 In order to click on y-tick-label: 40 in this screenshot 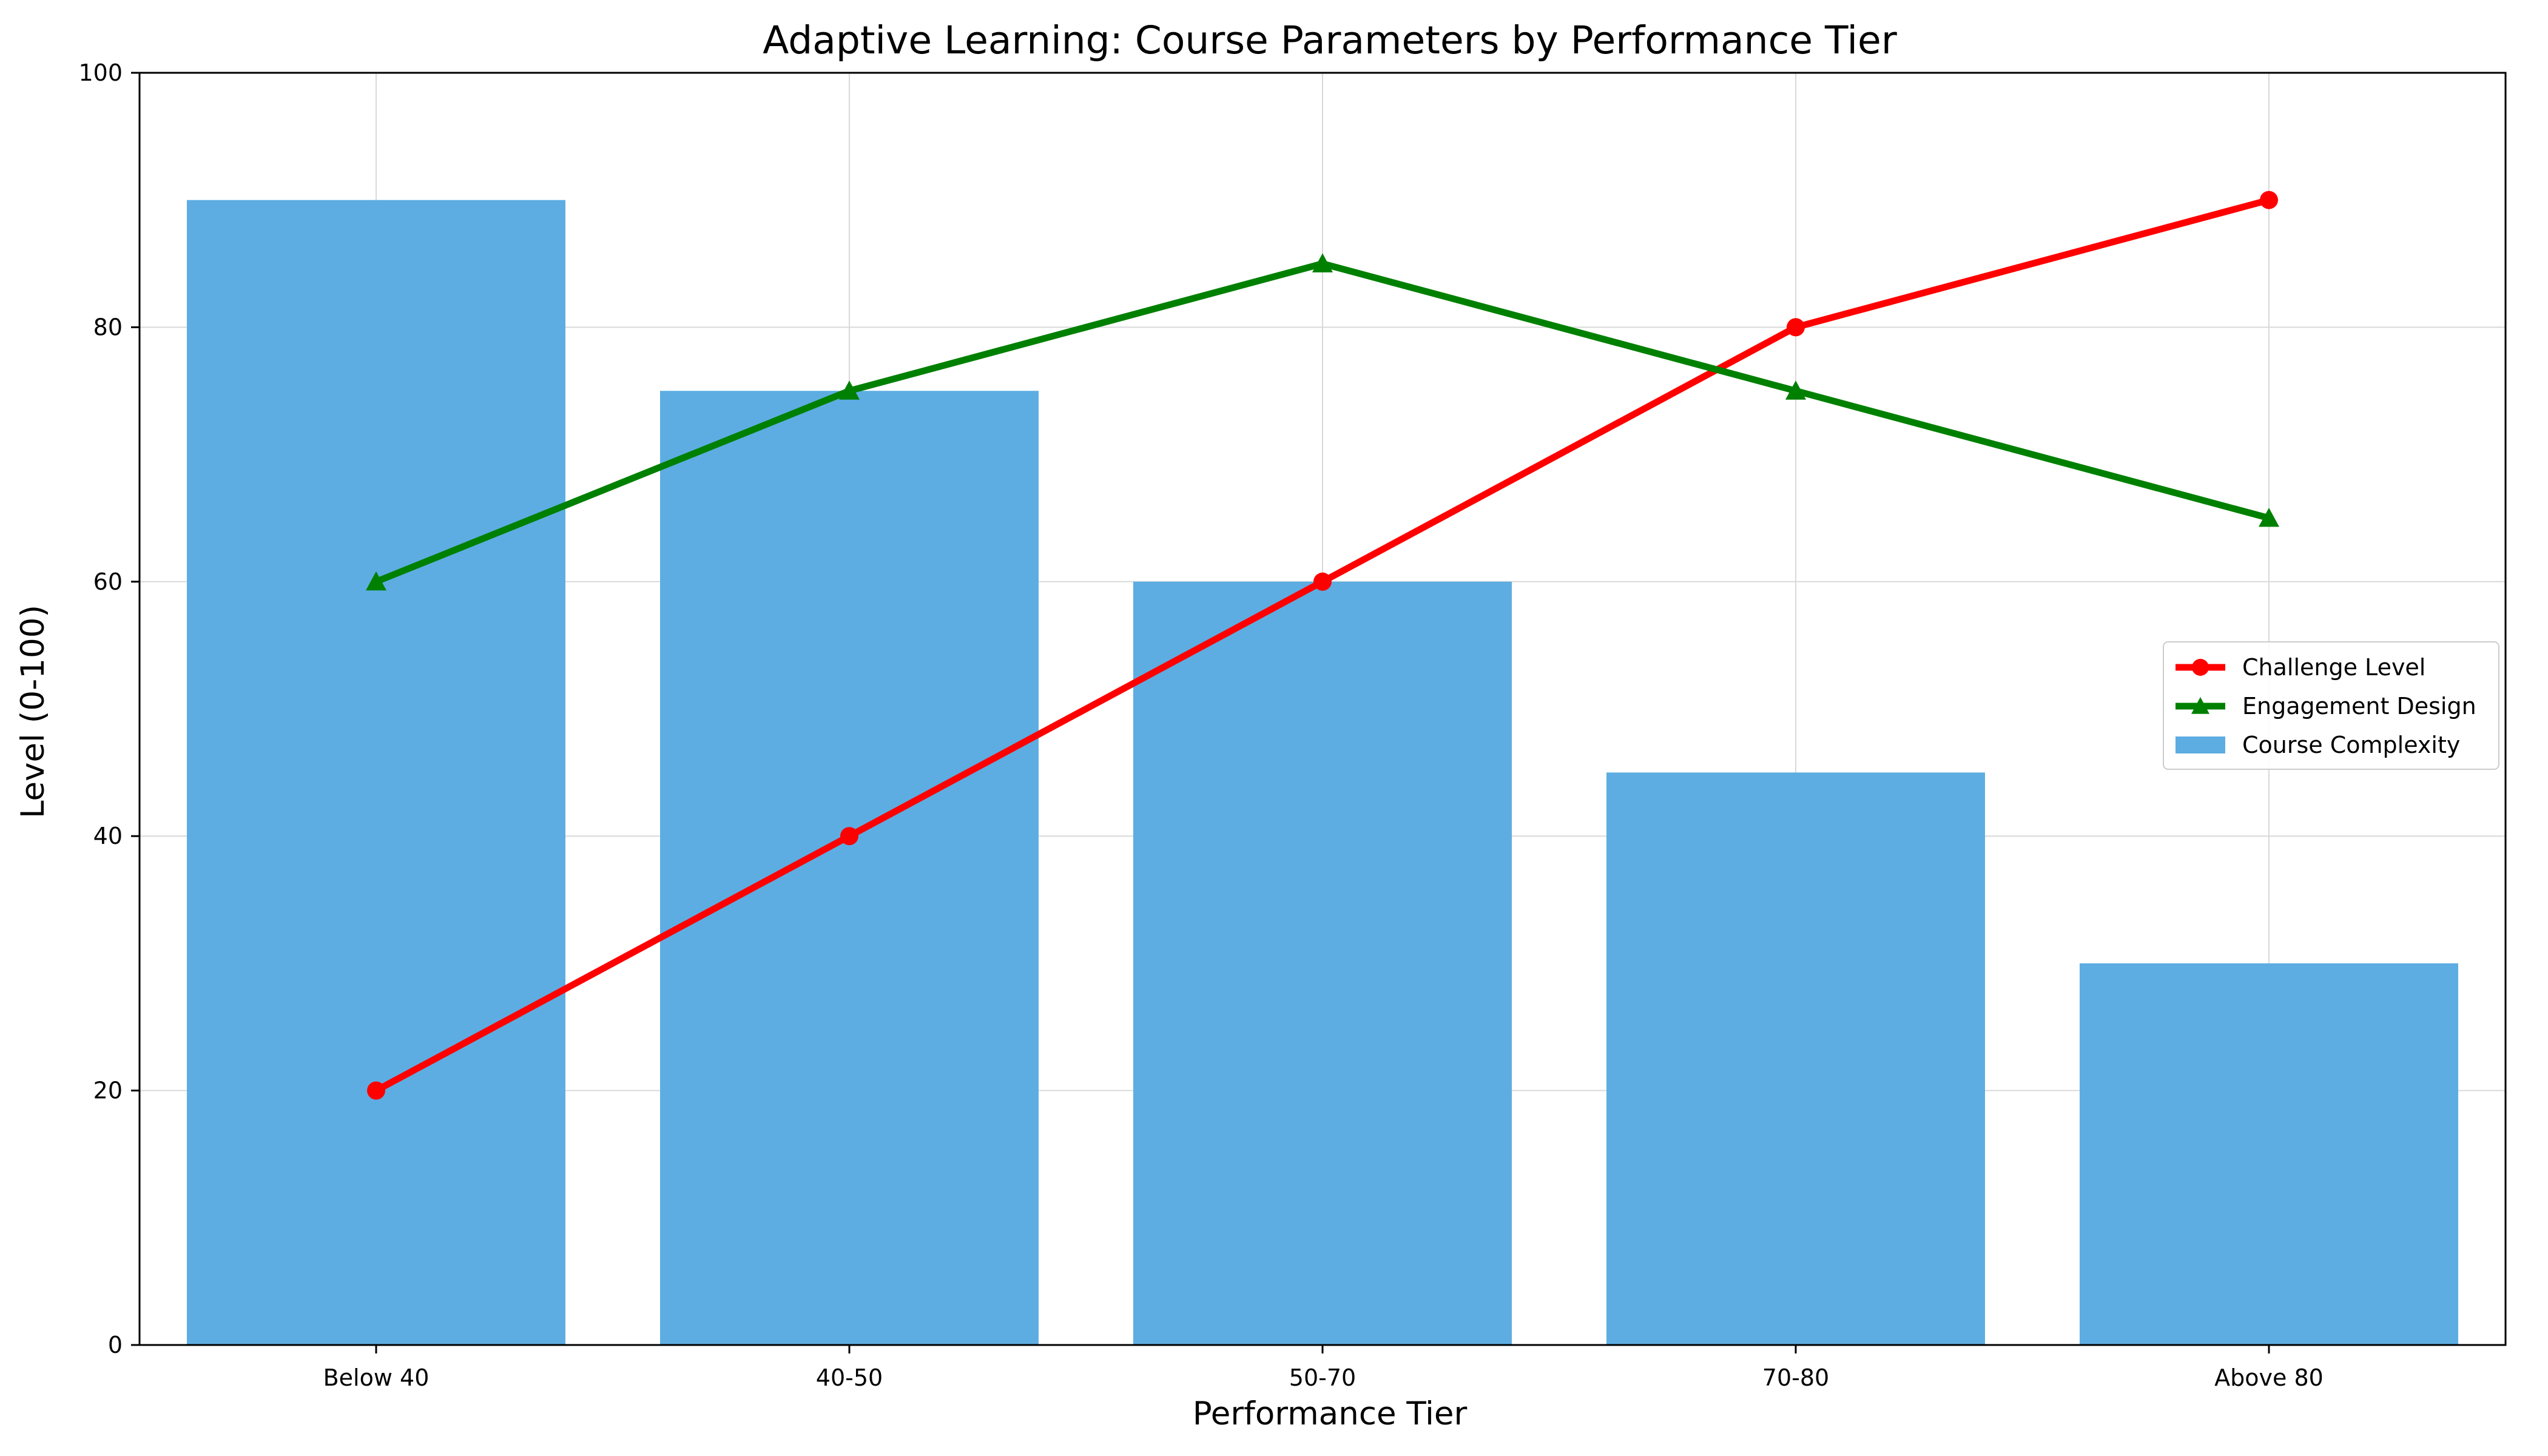, I will do `click(108, 836)`.